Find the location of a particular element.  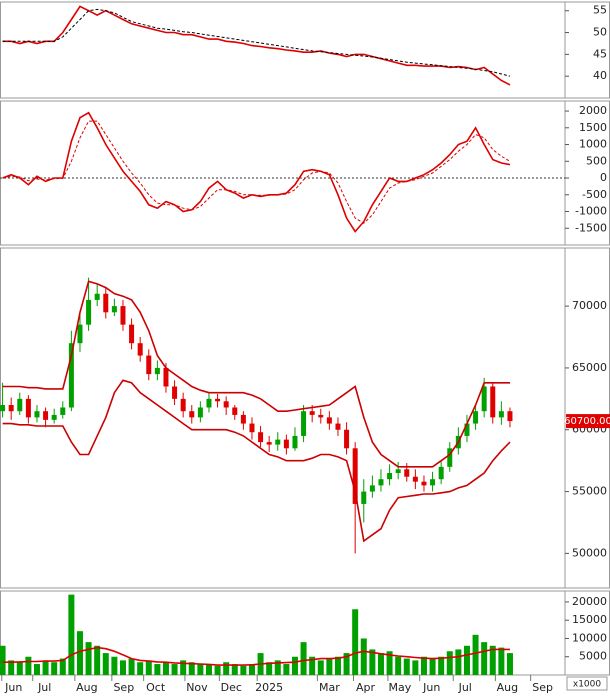

y-tick-label: 55000 is located at coordinates (589, 491).